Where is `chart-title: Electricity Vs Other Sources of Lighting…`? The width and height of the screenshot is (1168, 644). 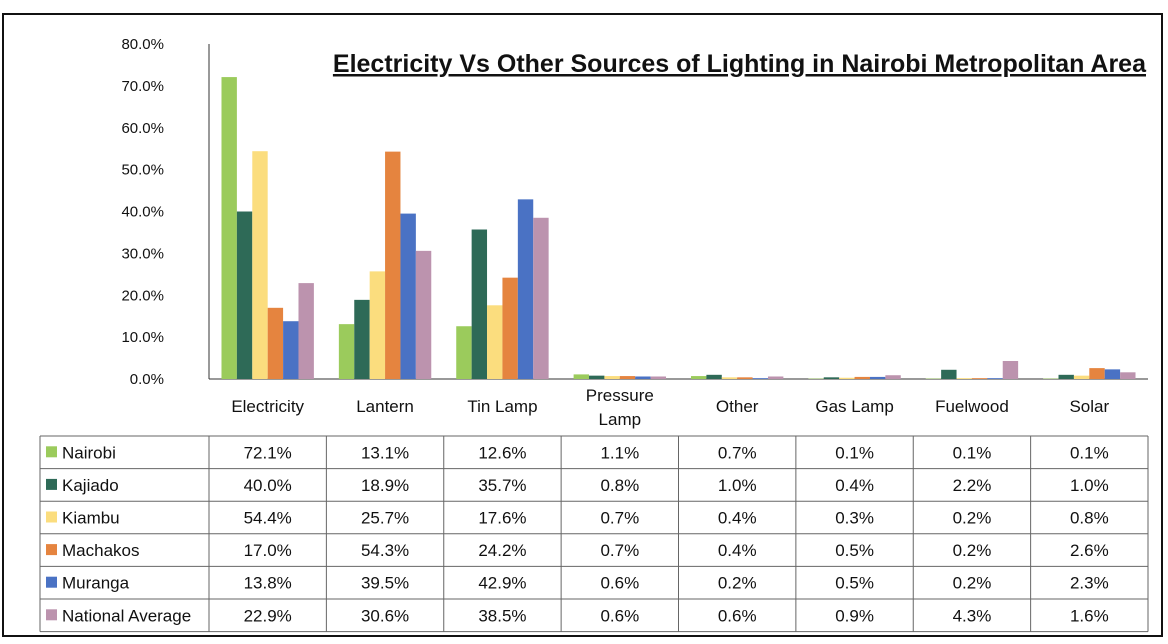 chart-title: Electricity Vs Other Sources of Lighting… is located at coordinates (740, 64).